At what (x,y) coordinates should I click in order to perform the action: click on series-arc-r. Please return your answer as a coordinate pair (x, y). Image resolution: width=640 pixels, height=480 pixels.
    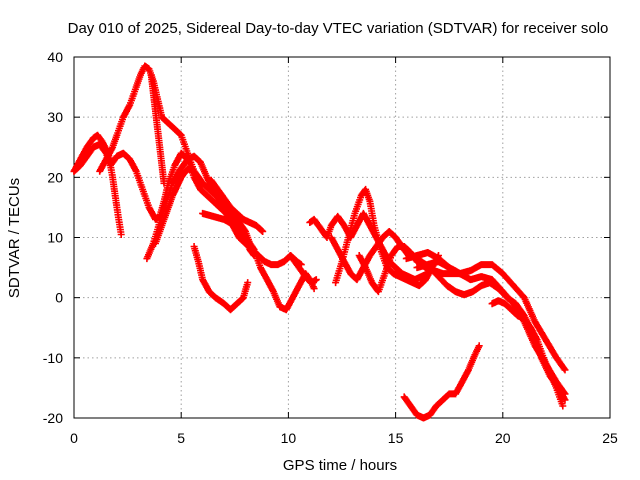
    Looking at the image, I should click on (441, 382).